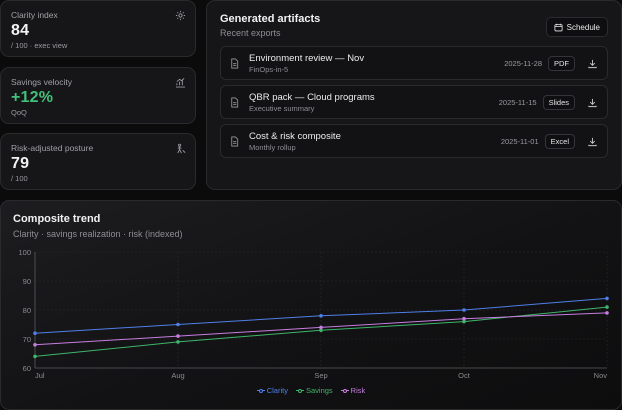 The height and width of the screenshot is (410, 622). What do you see at coordinates (40, 375) in the screenshot?
I see `x-tick-label: Jul` at bounding box center [40, 375].